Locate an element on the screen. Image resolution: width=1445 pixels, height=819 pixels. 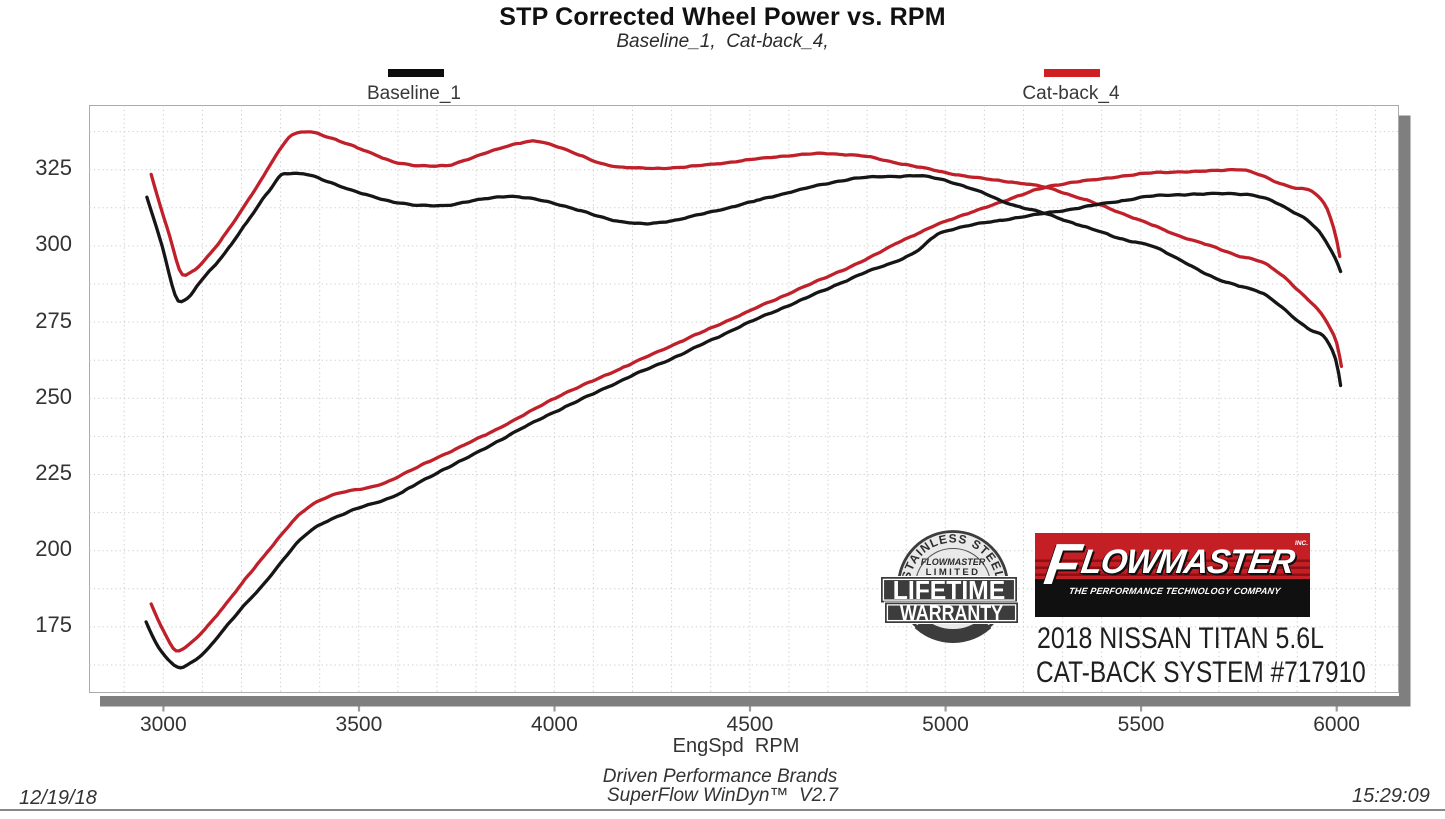
svg-text: FLOWMASTER is located at coordinates (953, 562).